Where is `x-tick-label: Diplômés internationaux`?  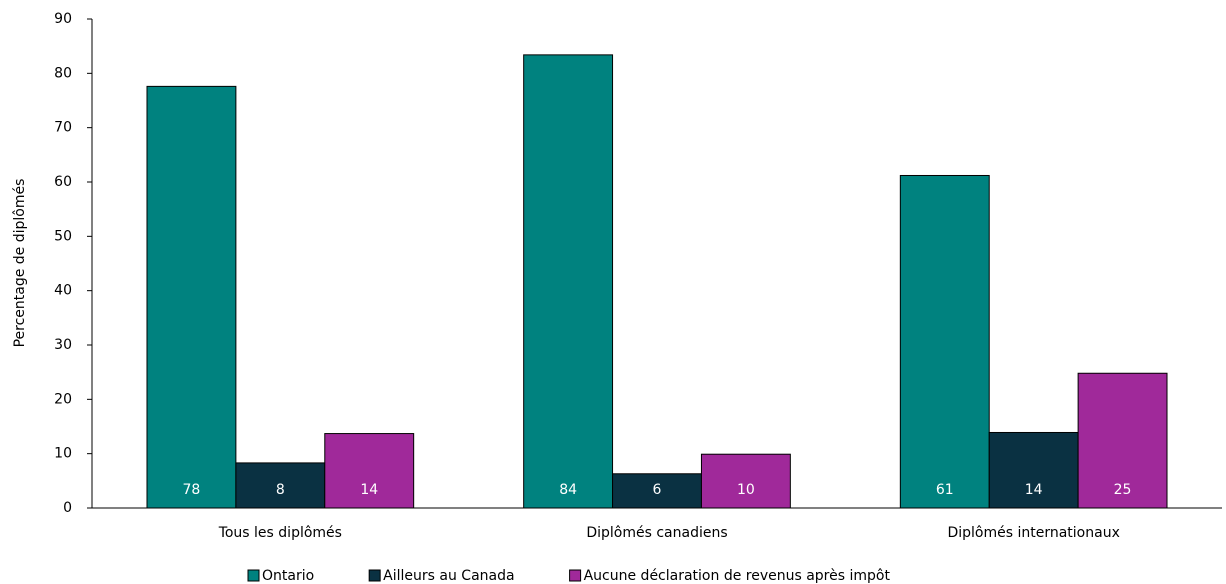
x-tick-label: Diplômés internationaux is located at coordinates (1033, 533).